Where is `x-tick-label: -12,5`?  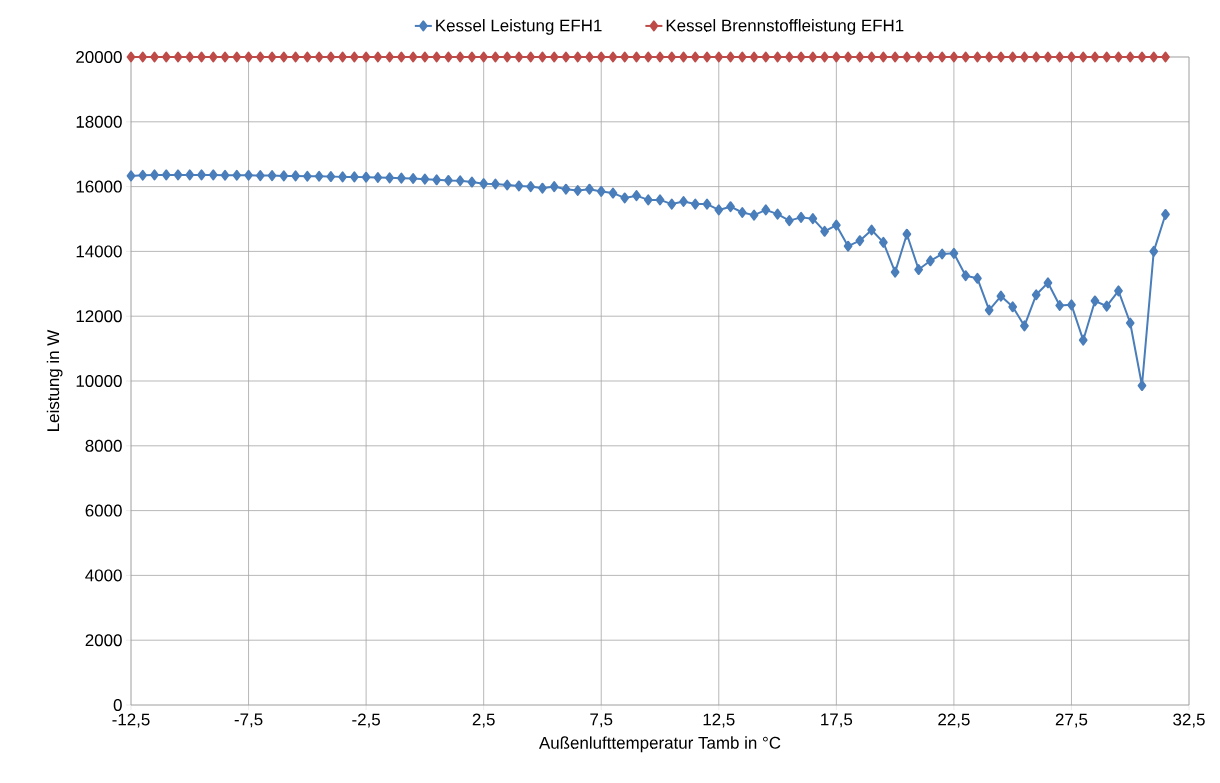
x-tick-label: -12,5 is located at coordinates (131, 720).